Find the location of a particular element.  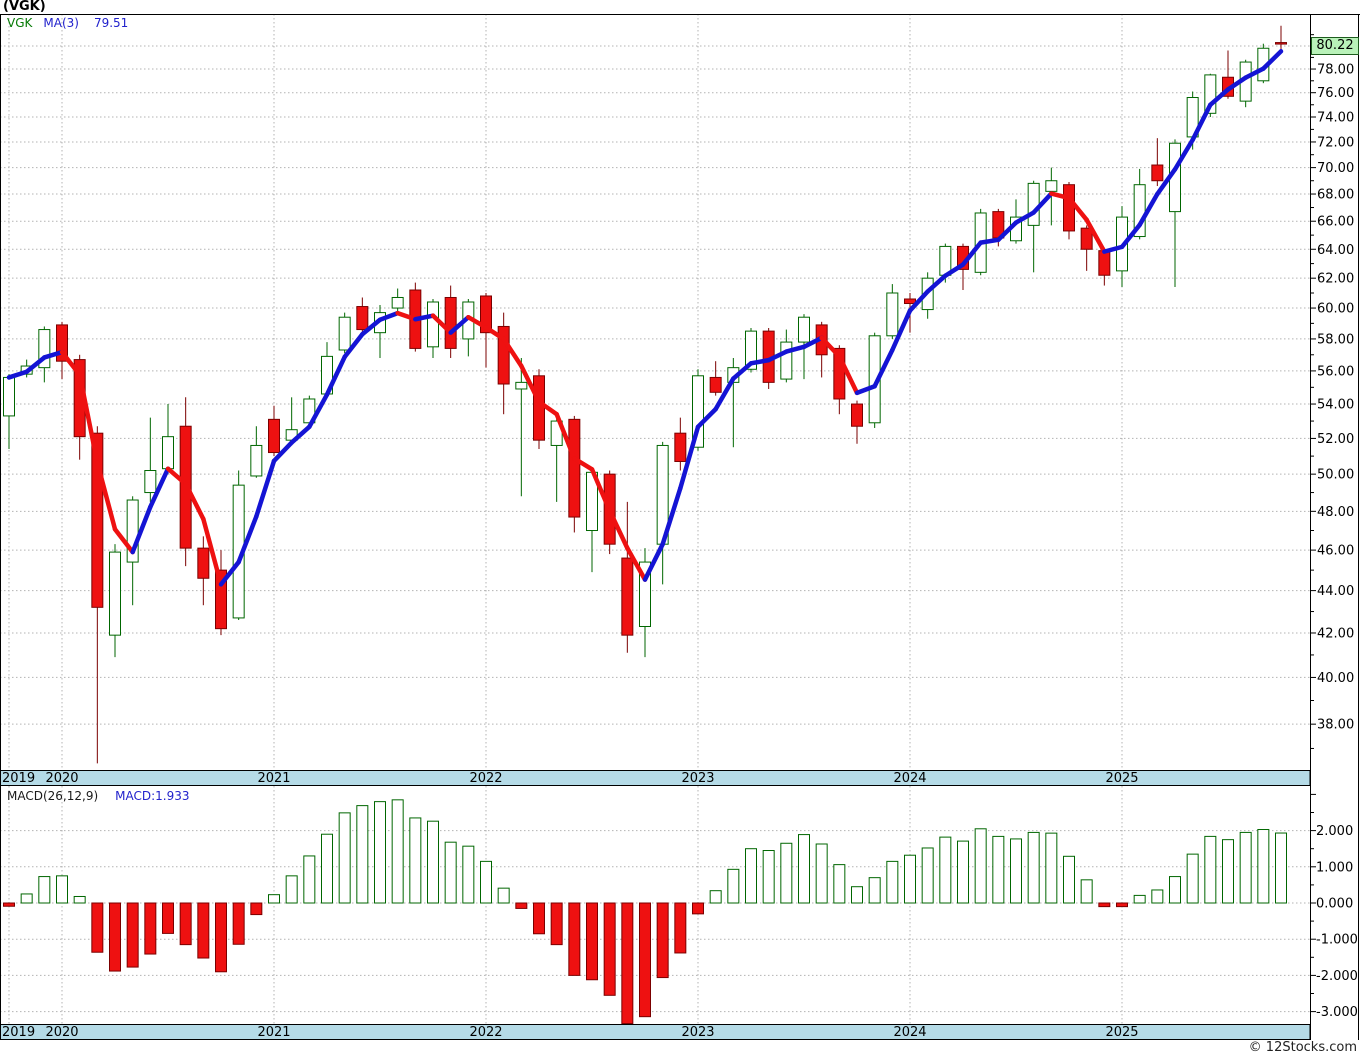

svg-text: -2.000 is located at coordinates (1337, 976).